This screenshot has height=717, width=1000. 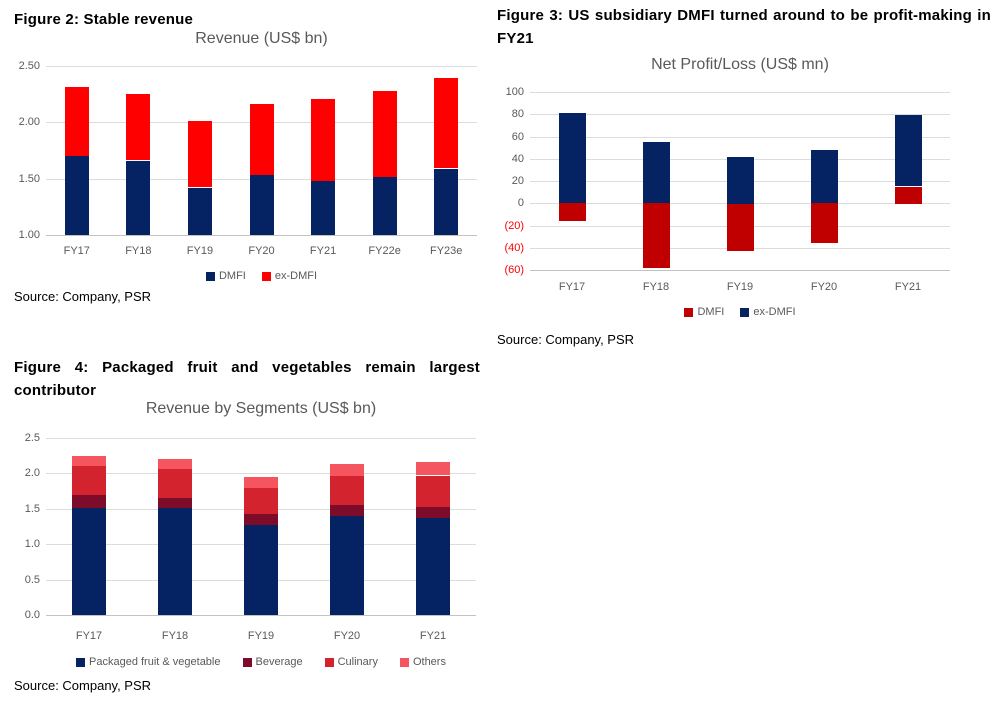 I want to click on y-tick-label: 1.5, so click(x=32, y=509).